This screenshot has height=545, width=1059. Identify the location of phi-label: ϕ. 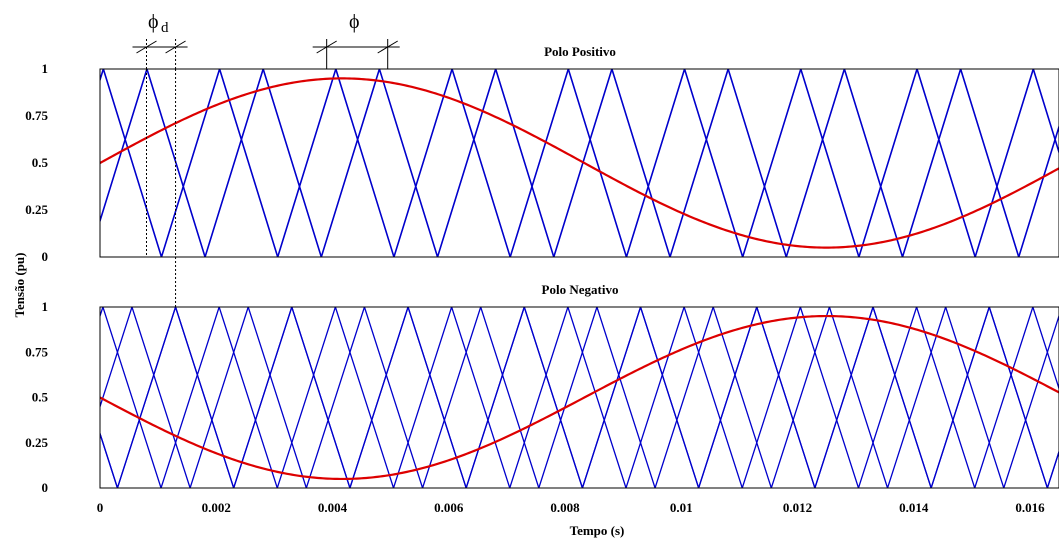
(354, 22).